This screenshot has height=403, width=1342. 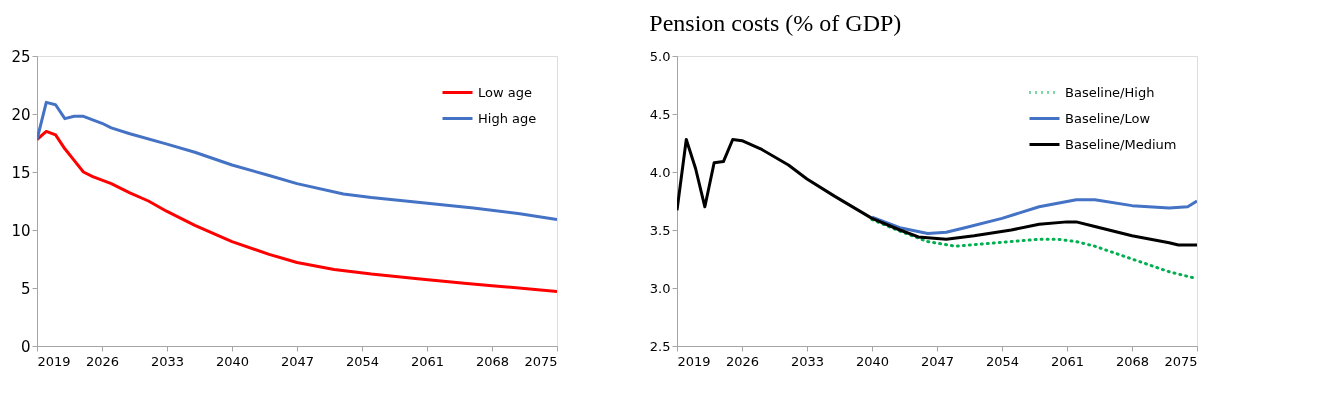 I want to click on y-tick-label: 5, so click(x=25, y=288).